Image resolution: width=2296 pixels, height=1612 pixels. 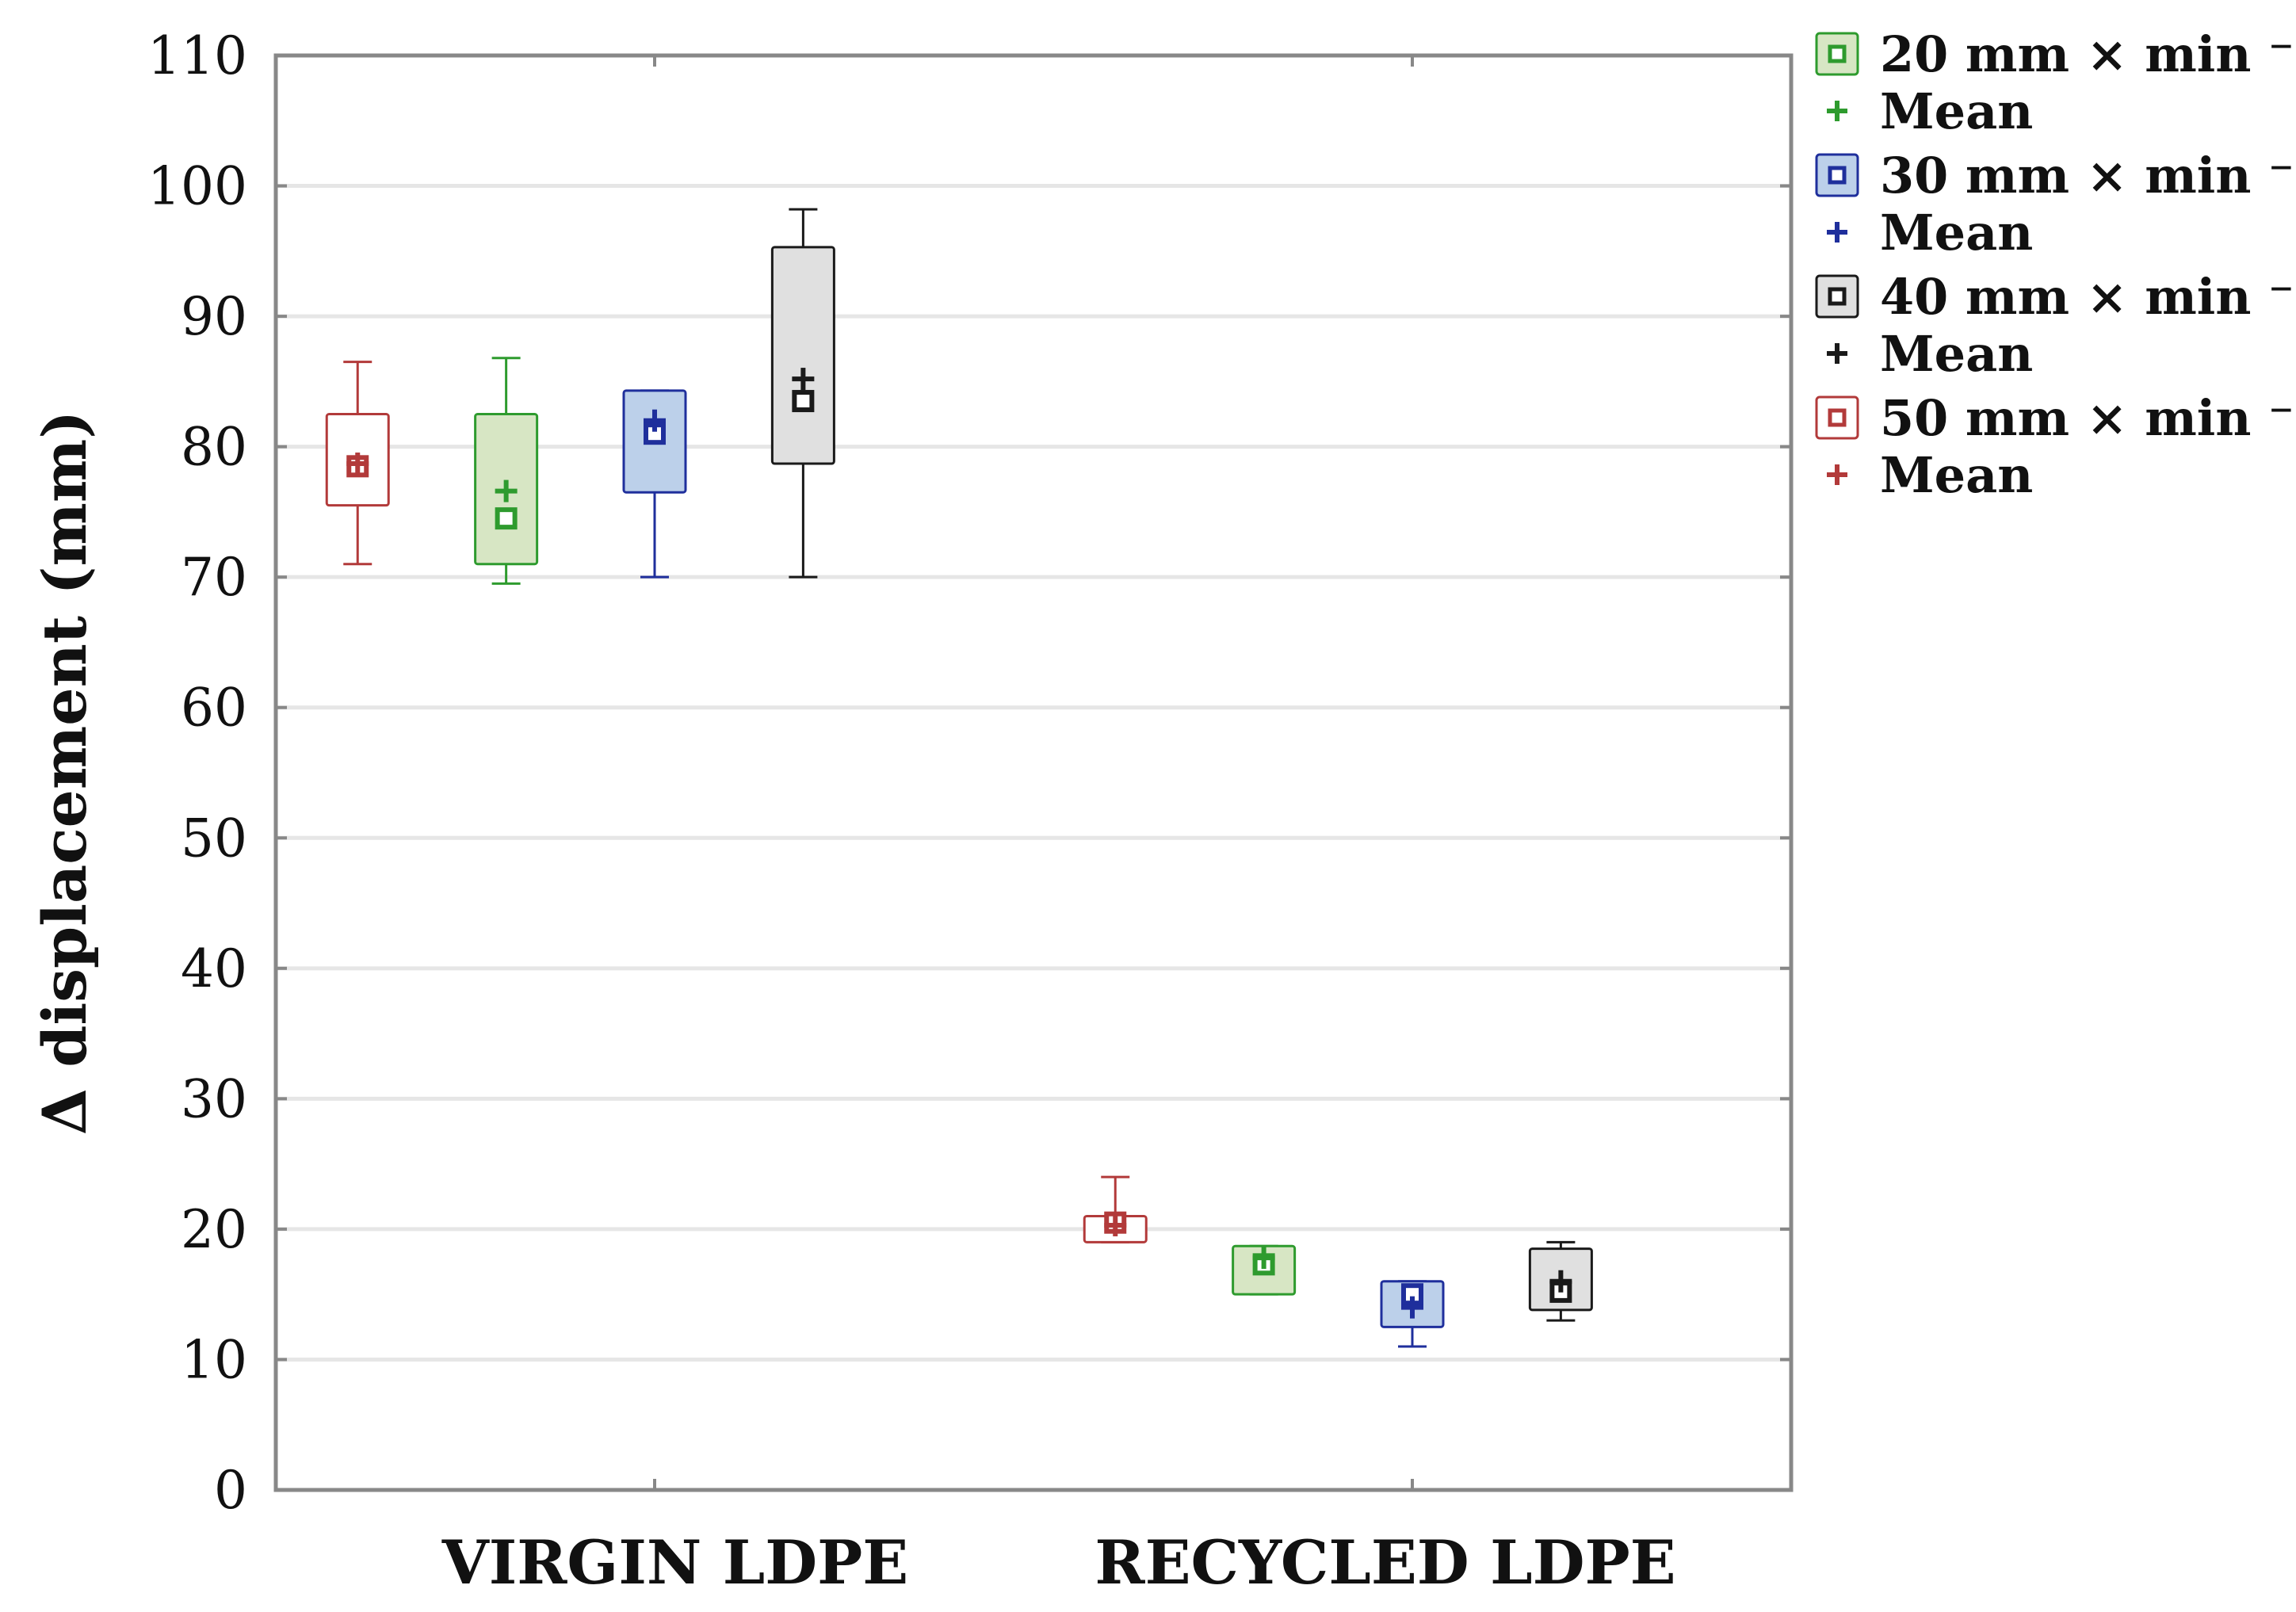 I want to click on y-tick-label: 0, so click(x=230, y=1490).